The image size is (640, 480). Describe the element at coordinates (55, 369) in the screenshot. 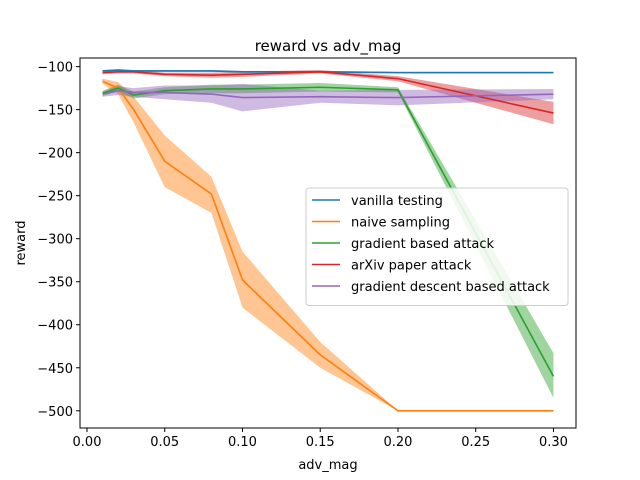

I see `y-tick-label: −450` at that location.